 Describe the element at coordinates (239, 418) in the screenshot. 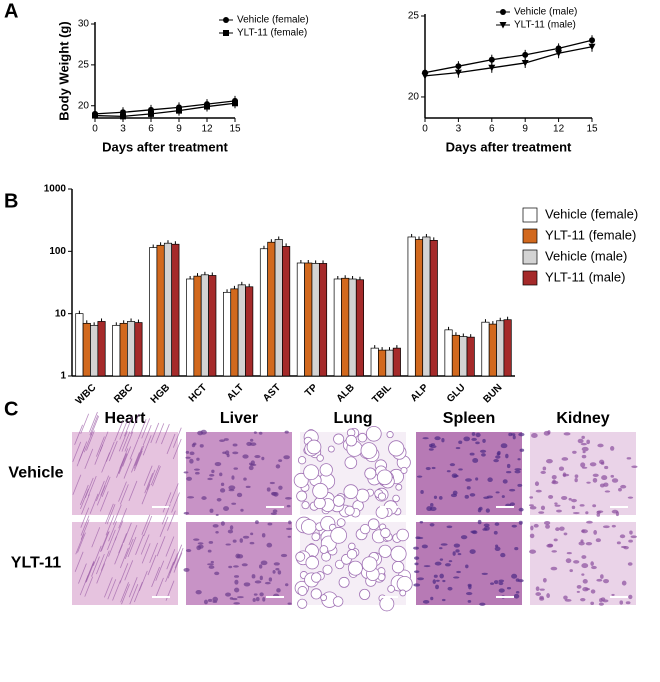

I see `column-label: Liver` at that location.